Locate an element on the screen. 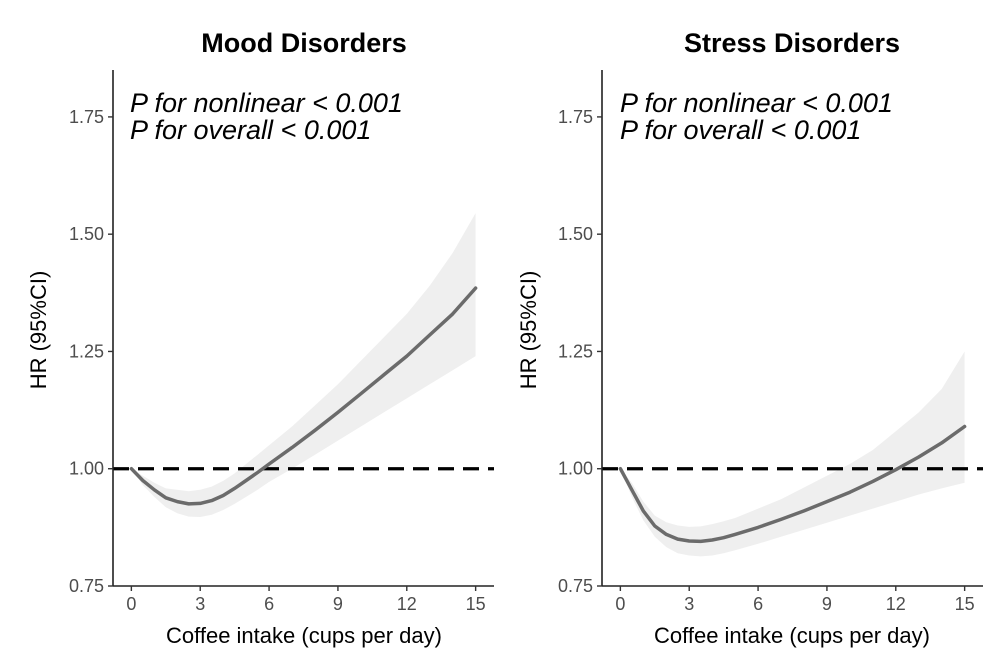 This screenshot has width=999, height=665. confidence-band is located at coordinates (792, 454).